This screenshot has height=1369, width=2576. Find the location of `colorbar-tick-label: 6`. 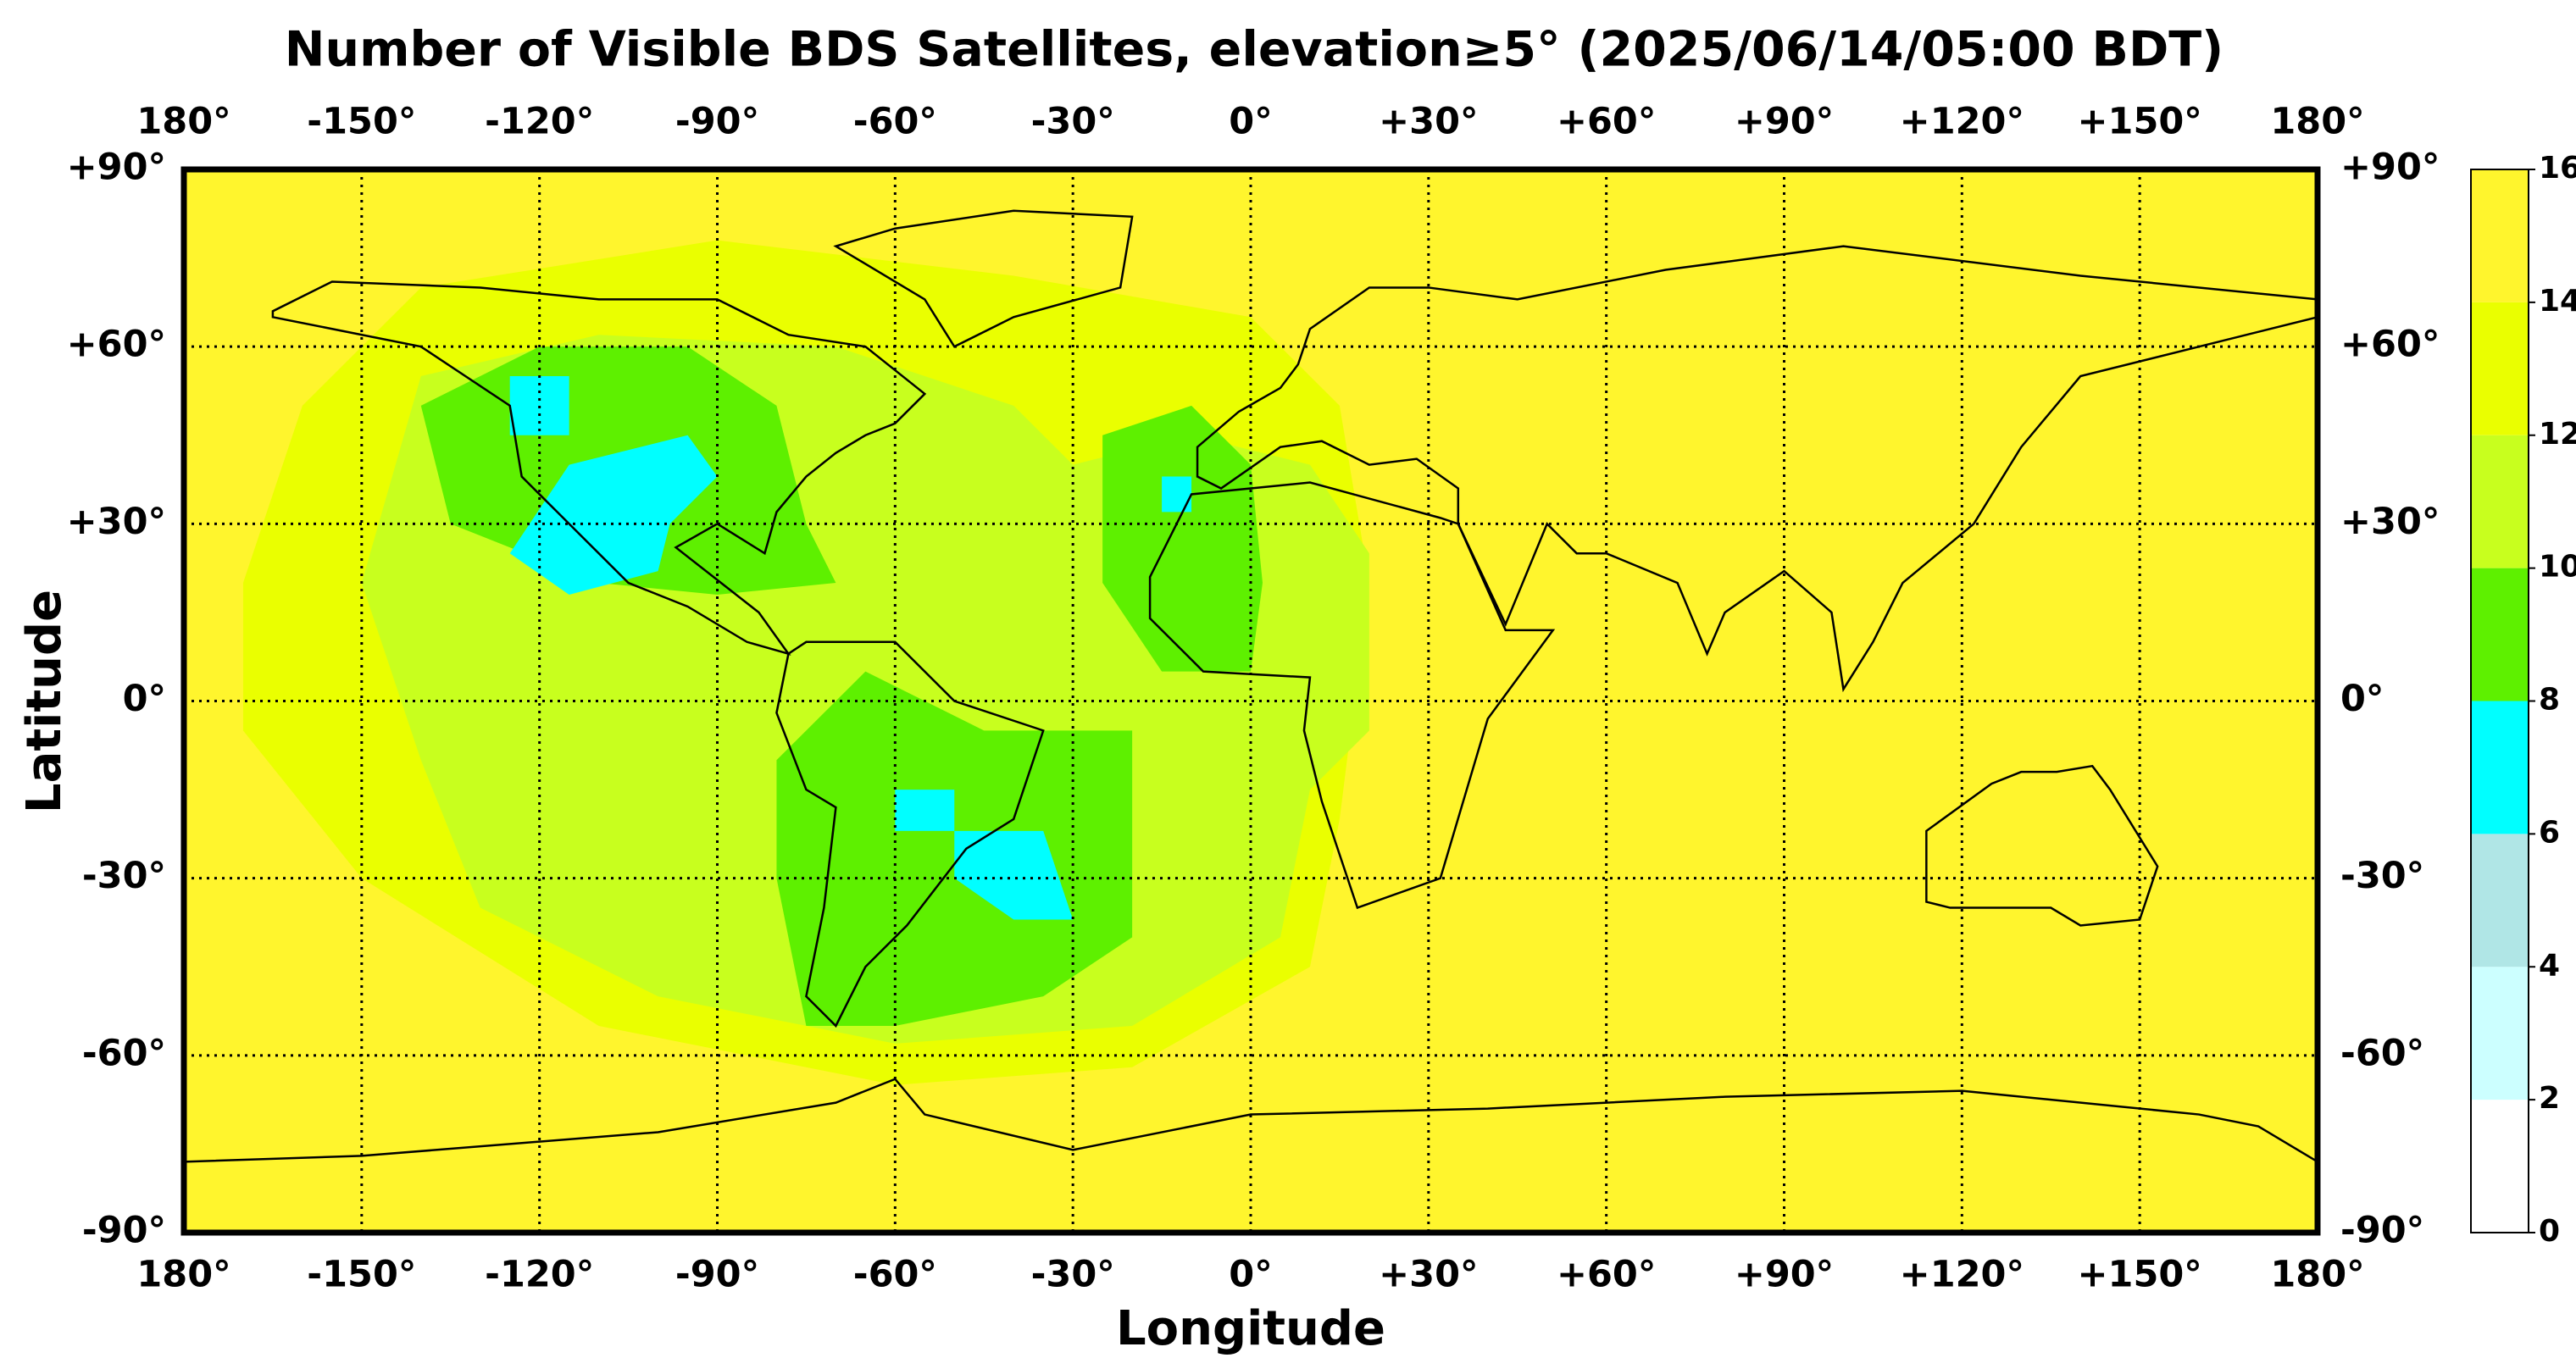

colorbar-tick-label: 6 is located at coordinates (2549, 832).